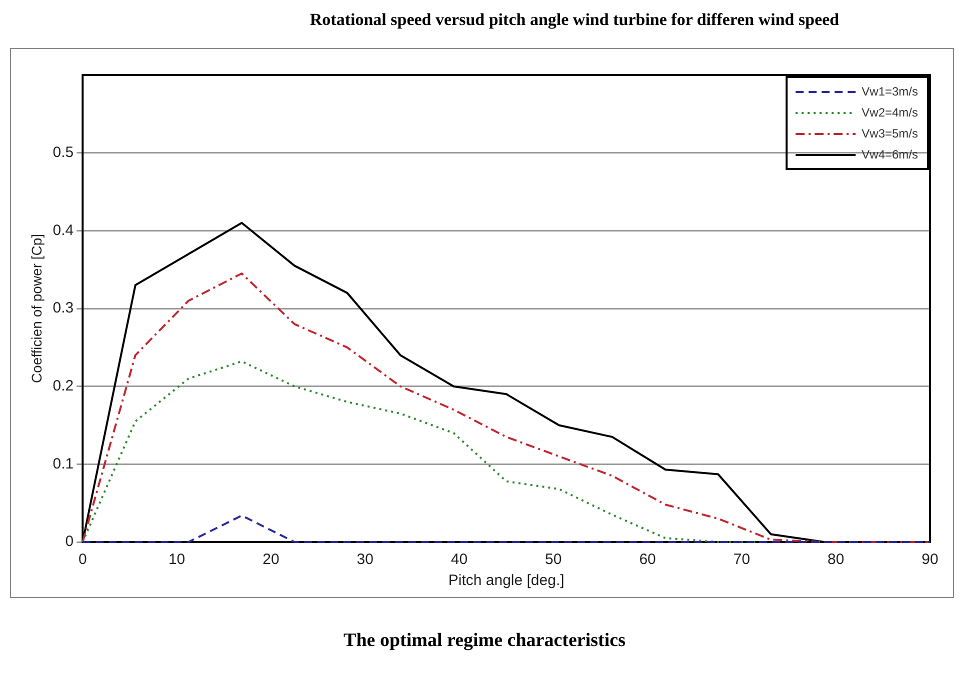  Describe the element at coordinates (69, 541) in the screenshot. I see `y-tick-label: 0` at that location.